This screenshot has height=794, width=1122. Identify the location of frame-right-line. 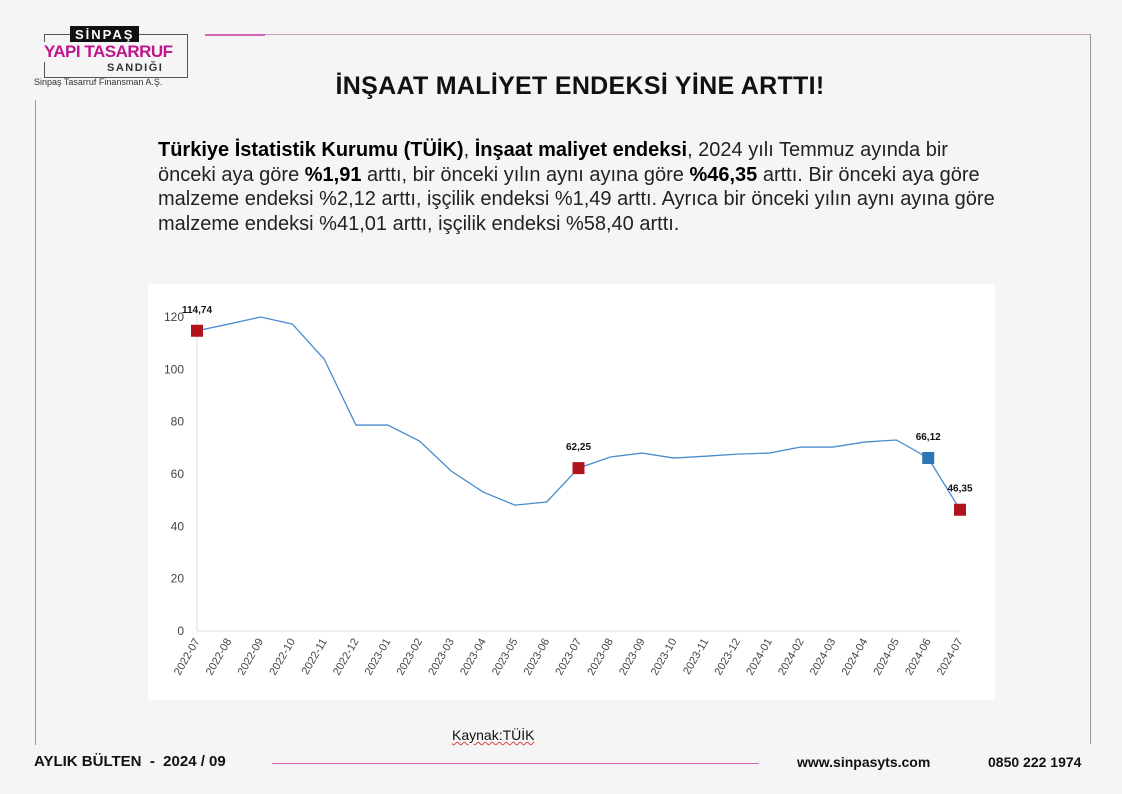
(1090, 389).